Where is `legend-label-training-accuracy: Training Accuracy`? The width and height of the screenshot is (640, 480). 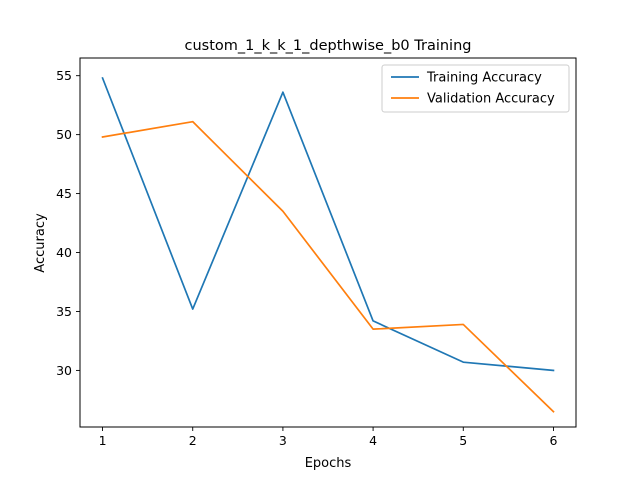
legend-label-training-accuracy: Training Accuracy is located at coordinates (484, 78).